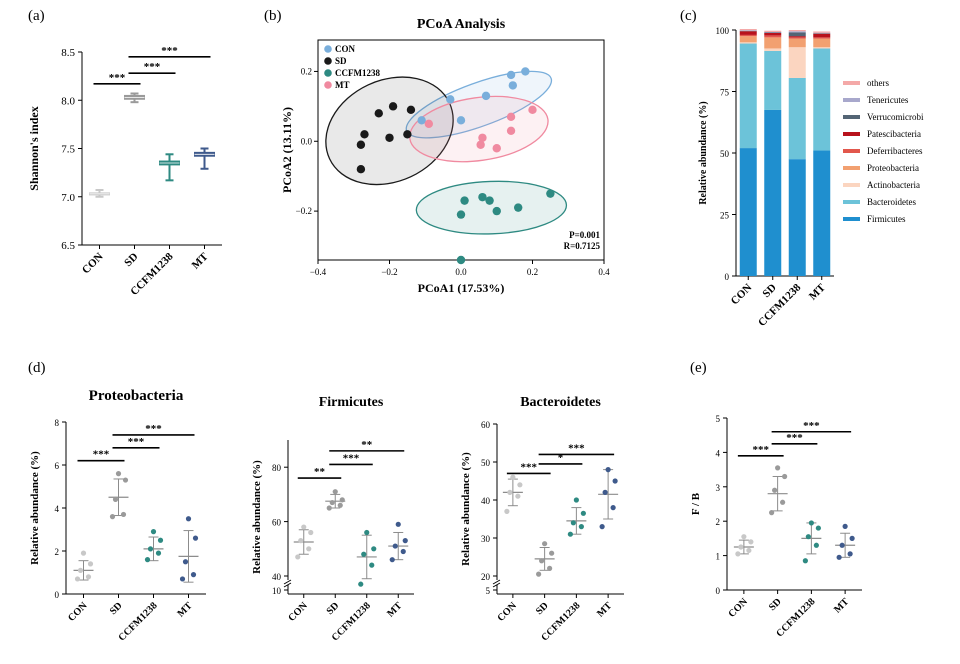  What do you see at coordinates (389, 272) in the screenshot?
I see `x-tick-label: −0.2` at bounding box center [389, 272].